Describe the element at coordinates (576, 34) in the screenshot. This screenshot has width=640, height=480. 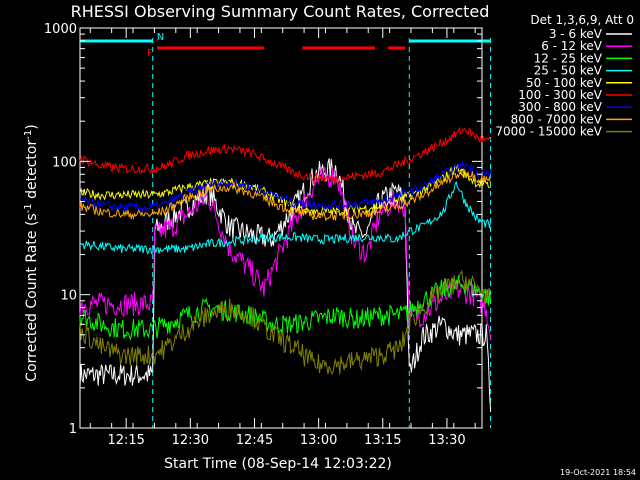
I see `legend-label: 3 - 6 keV` at that location.